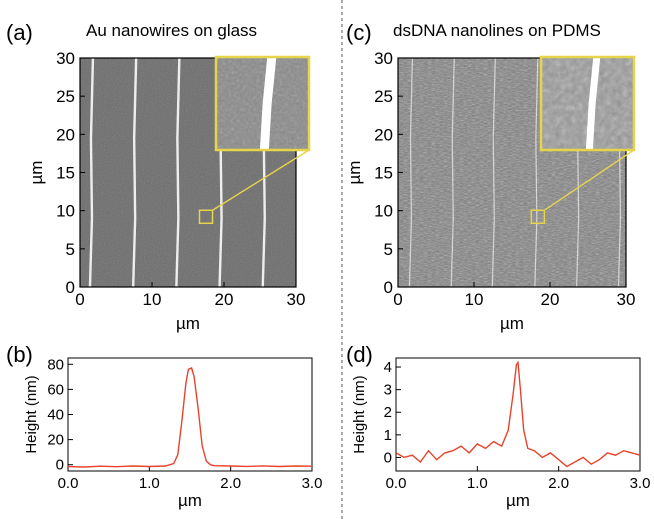 The image size is (654, 519). Describe the element at coordinates (388, 367) in the screenshot. I see `y-tick-label: 4` at that location.